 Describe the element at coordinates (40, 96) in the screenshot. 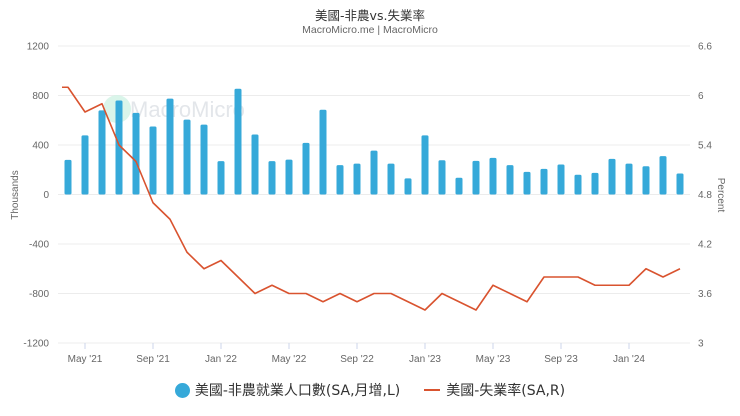

I see `y-left-tick-label: 800` at that location.